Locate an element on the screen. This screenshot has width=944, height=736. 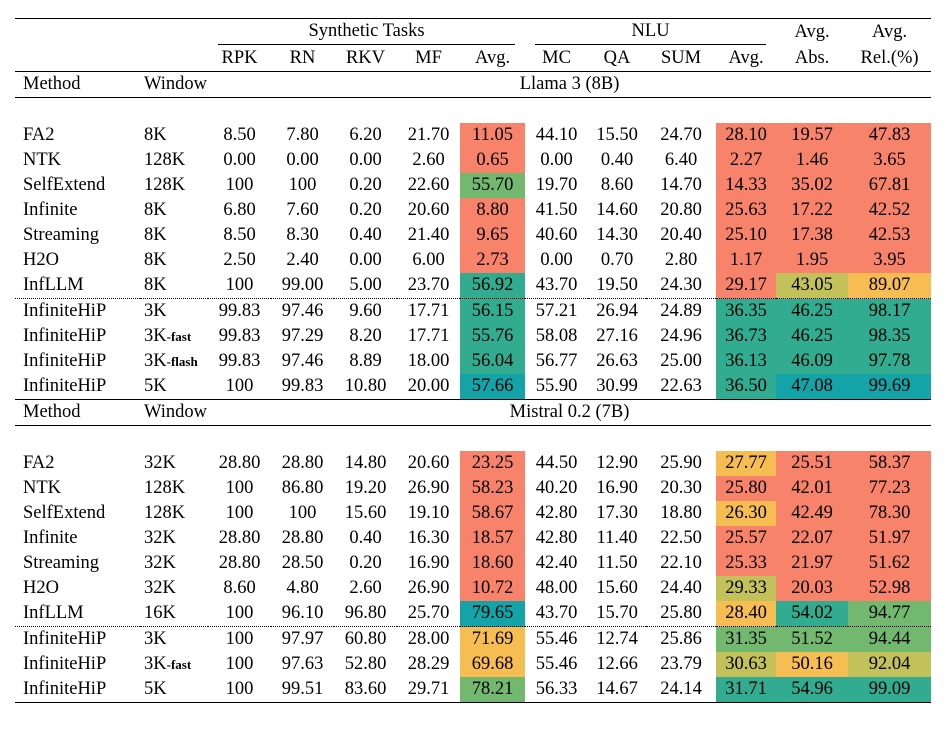
value-cell: 99.00 is located at coordinates (302, 285).